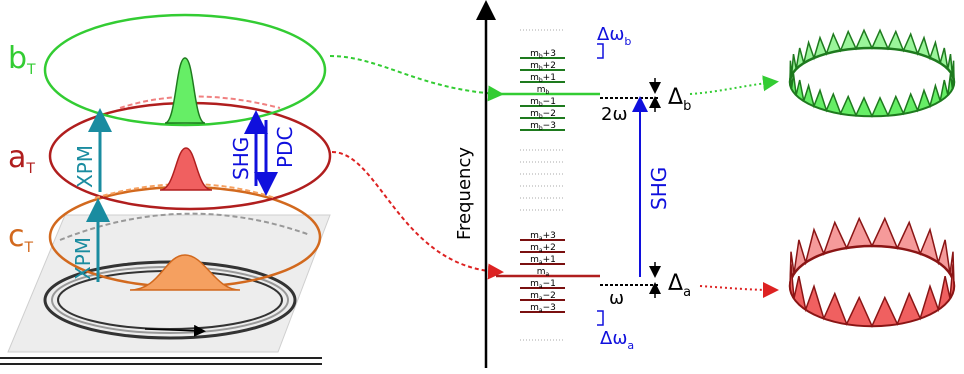 This screenshot has height=374, width=964. I want to click on mode-b-level-label: mb−2, so click(543, 114).